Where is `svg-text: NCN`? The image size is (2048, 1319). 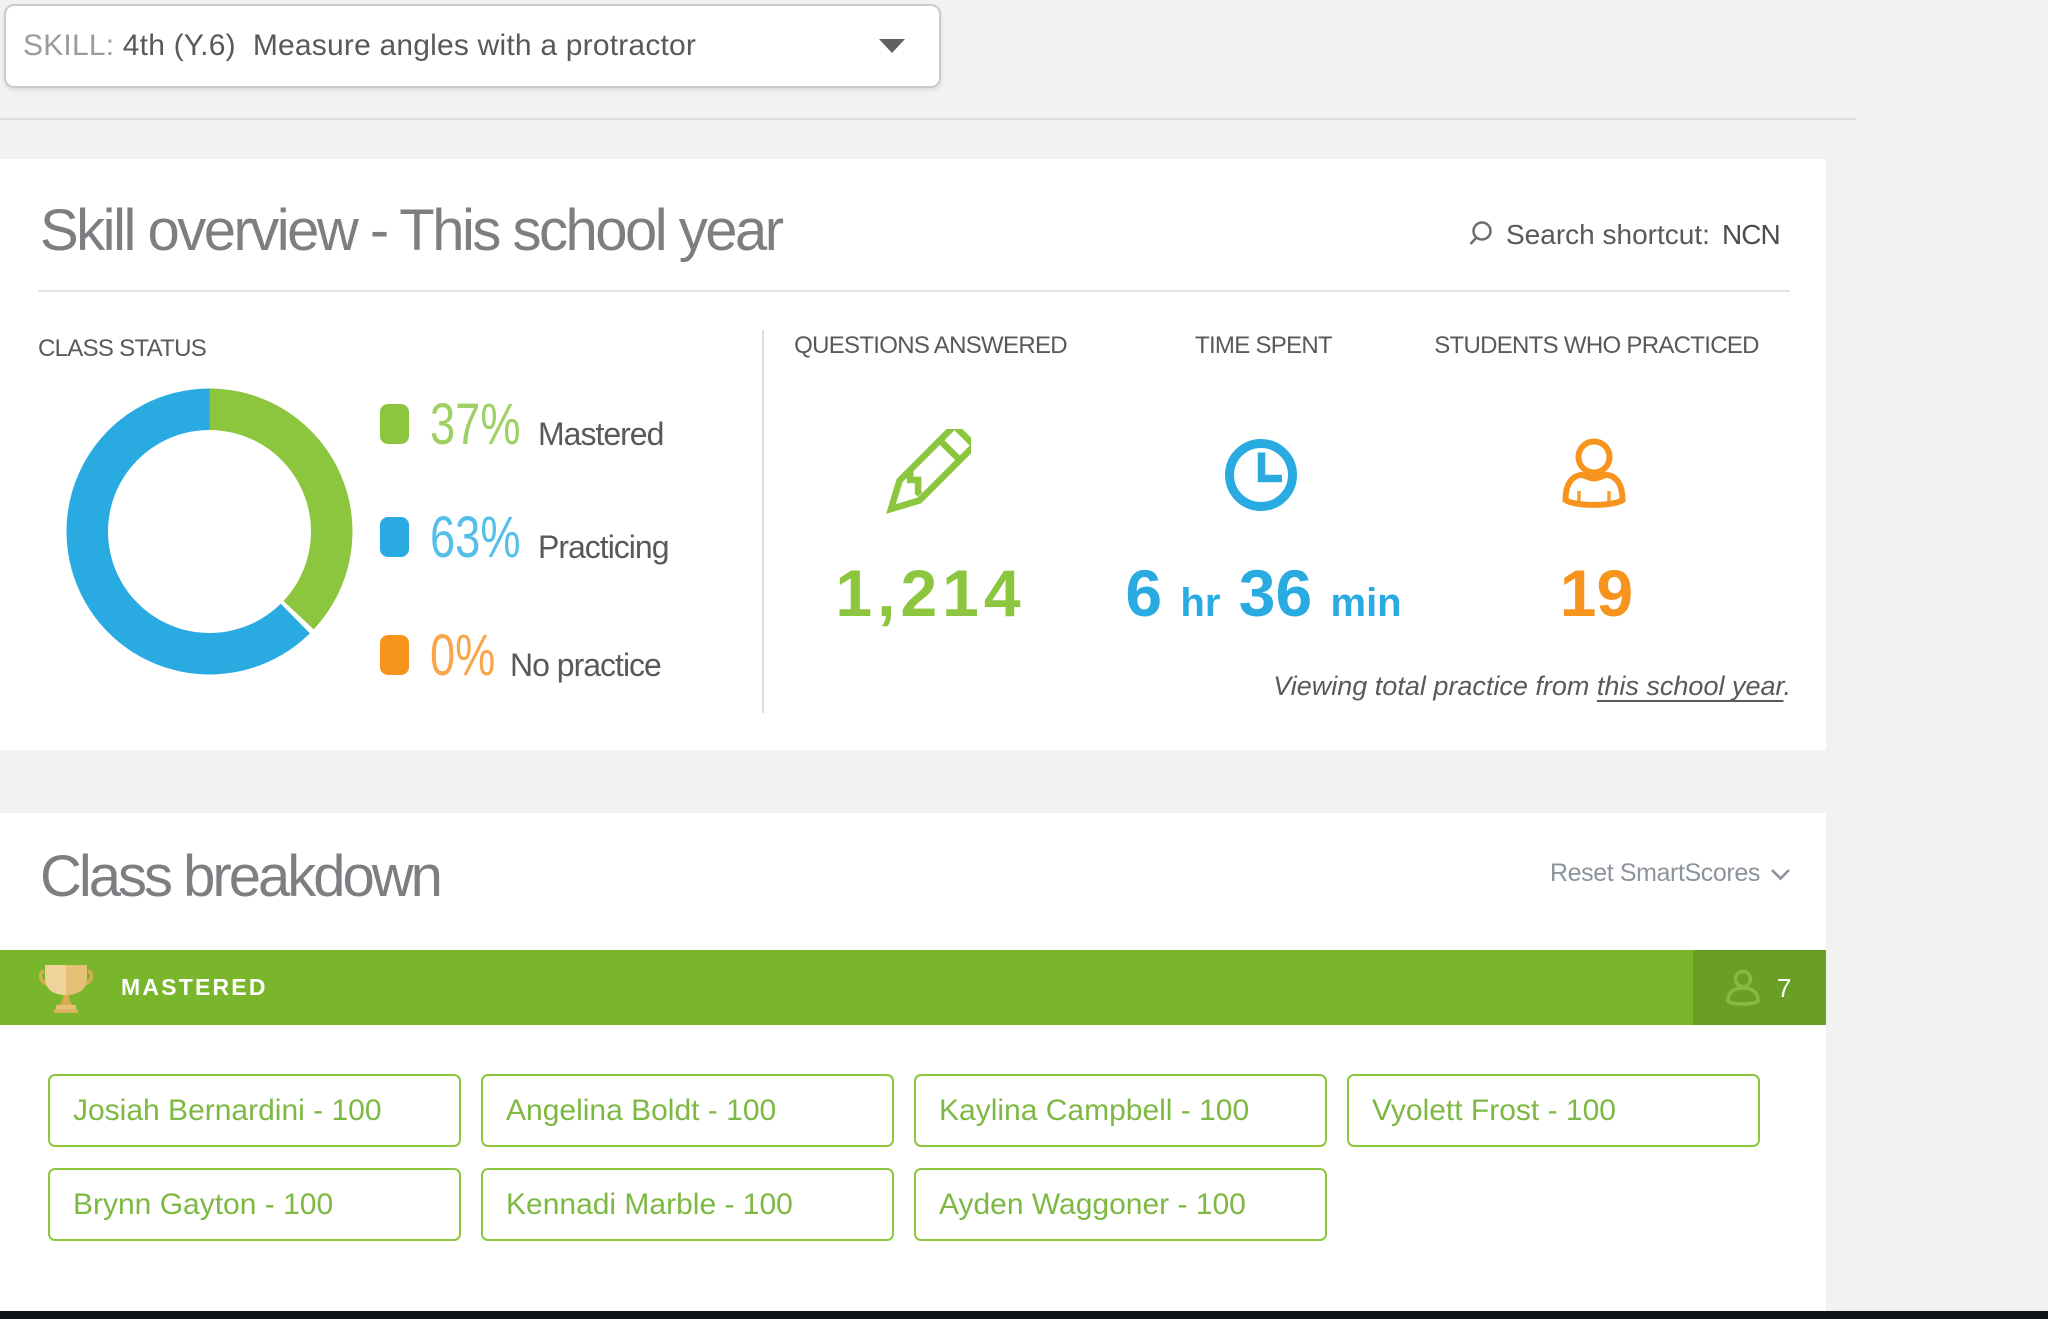 svg-text: NCN is located at coordinates (1751, 234).